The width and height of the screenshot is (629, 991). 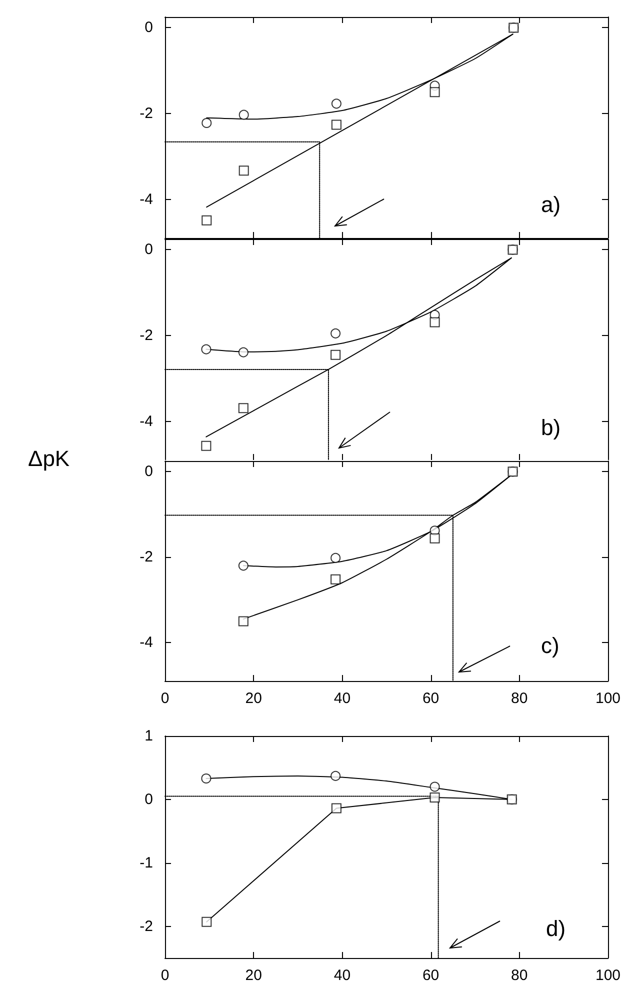 What do you see at coordinates (550, 646) in the screenshot?
I see `annotation: c)` at bounding box center [550, 646].